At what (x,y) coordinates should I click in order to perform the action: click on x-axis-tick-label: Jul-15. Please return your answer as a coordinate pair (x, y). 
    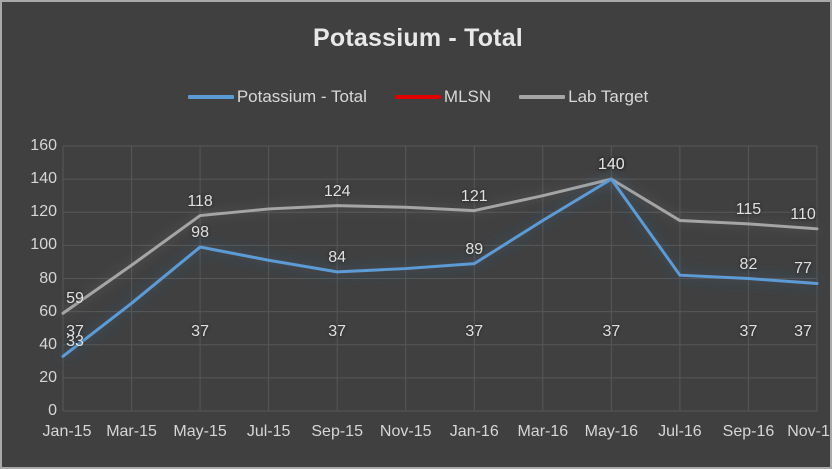
    Looking at the image, I should click on (268, 431).